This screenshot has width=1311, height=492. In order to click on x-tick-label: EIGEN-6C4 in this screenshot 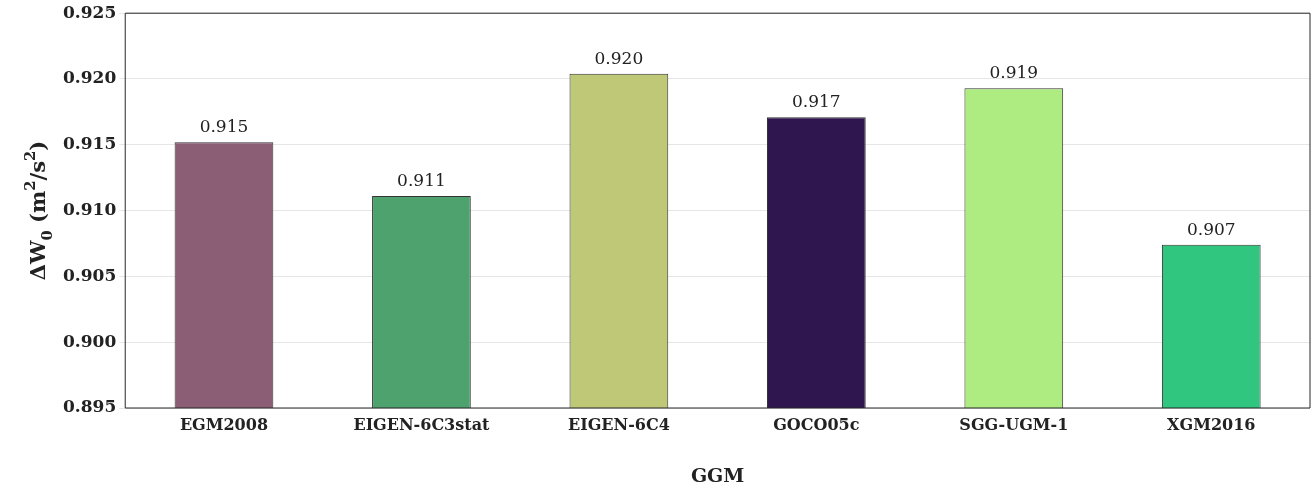, I will do `click(618, 424)`.